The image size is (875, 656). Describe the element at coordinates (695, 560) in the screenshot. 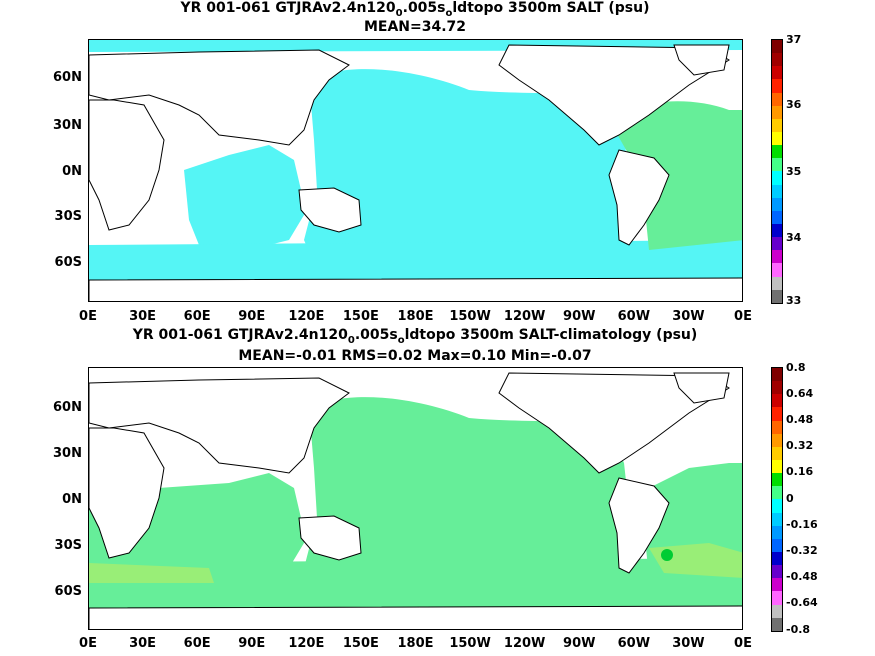

I see `bottom-band-east` at that location.